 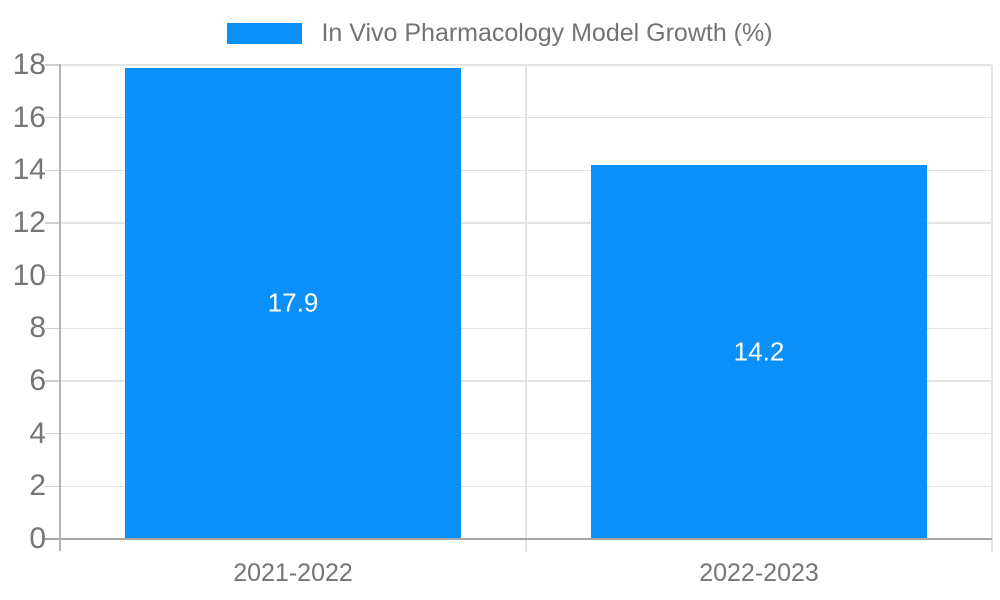 What do you see at coordinates (37, 538) in the screenshot?
I see `y-tick-label: 0` at bounding box center [37, 538].